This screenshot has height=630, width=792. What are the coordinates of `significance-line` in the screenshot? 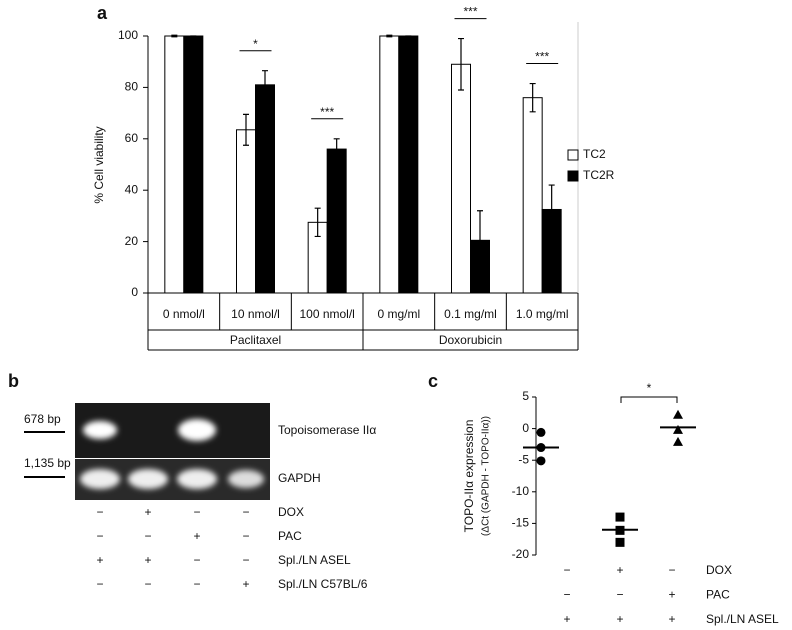 It's located at (649, 399).